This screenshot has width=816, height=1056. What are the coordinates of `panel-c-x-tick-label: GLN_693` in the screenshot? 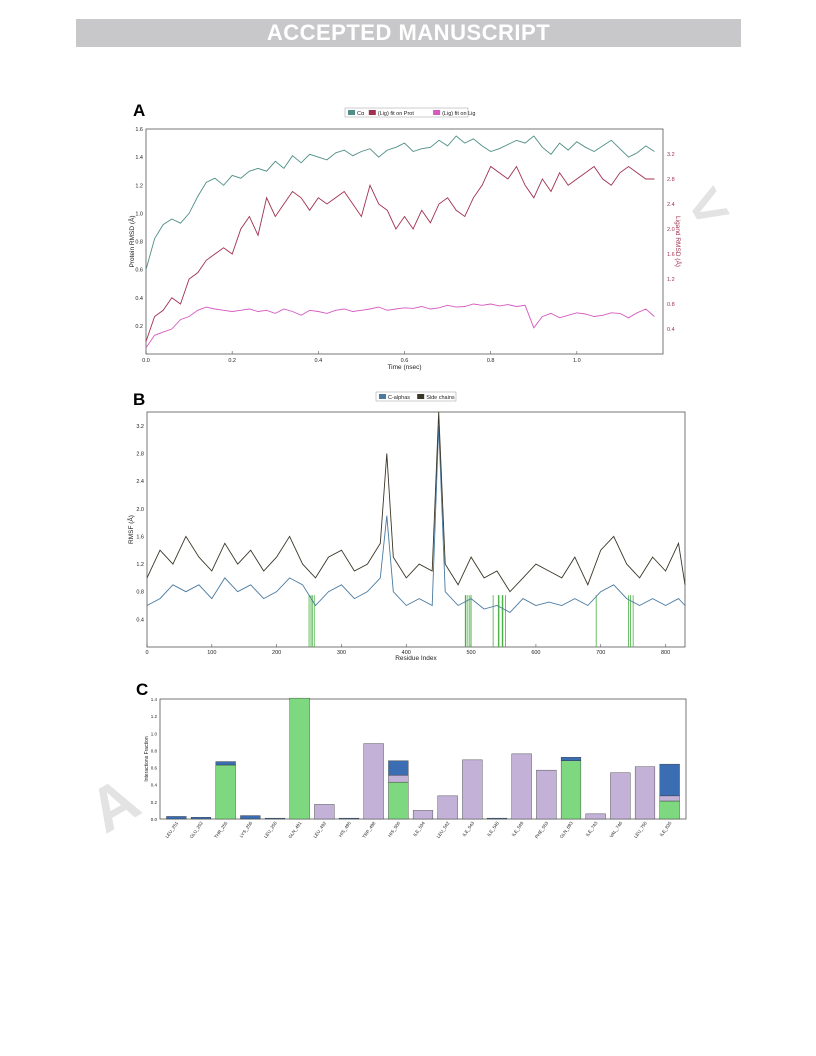 It's located at (566, 829).